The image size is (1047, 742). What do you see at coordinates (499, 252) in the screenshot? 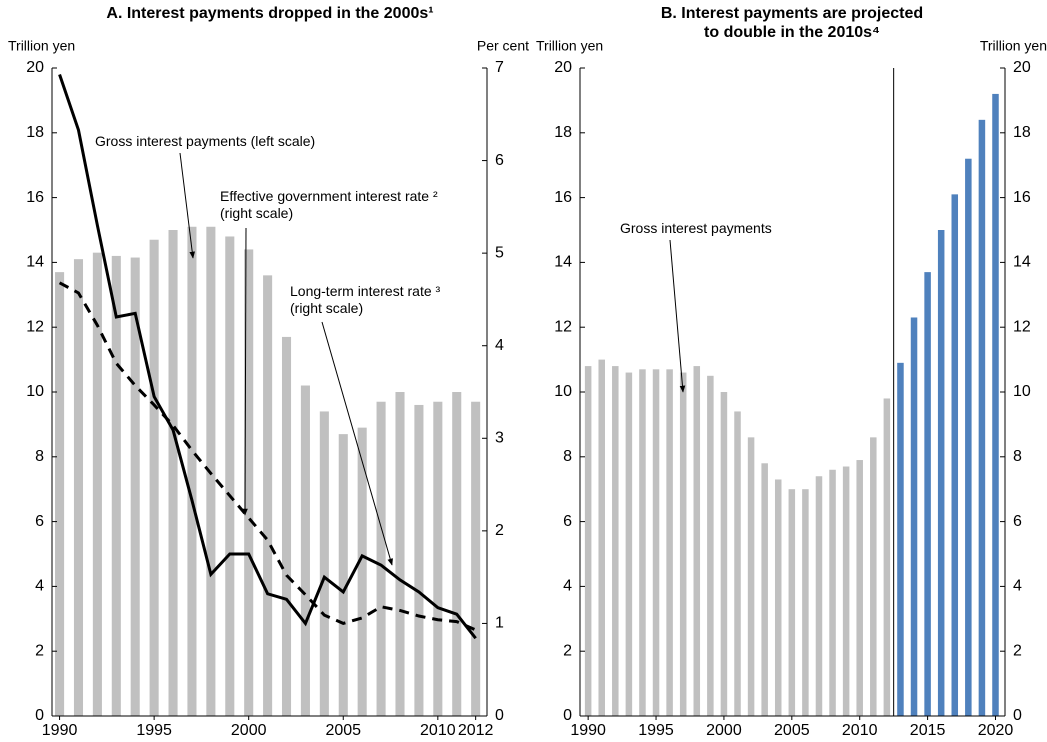
I see `y2-tick-label: 5` at bounding box center [499, 252].